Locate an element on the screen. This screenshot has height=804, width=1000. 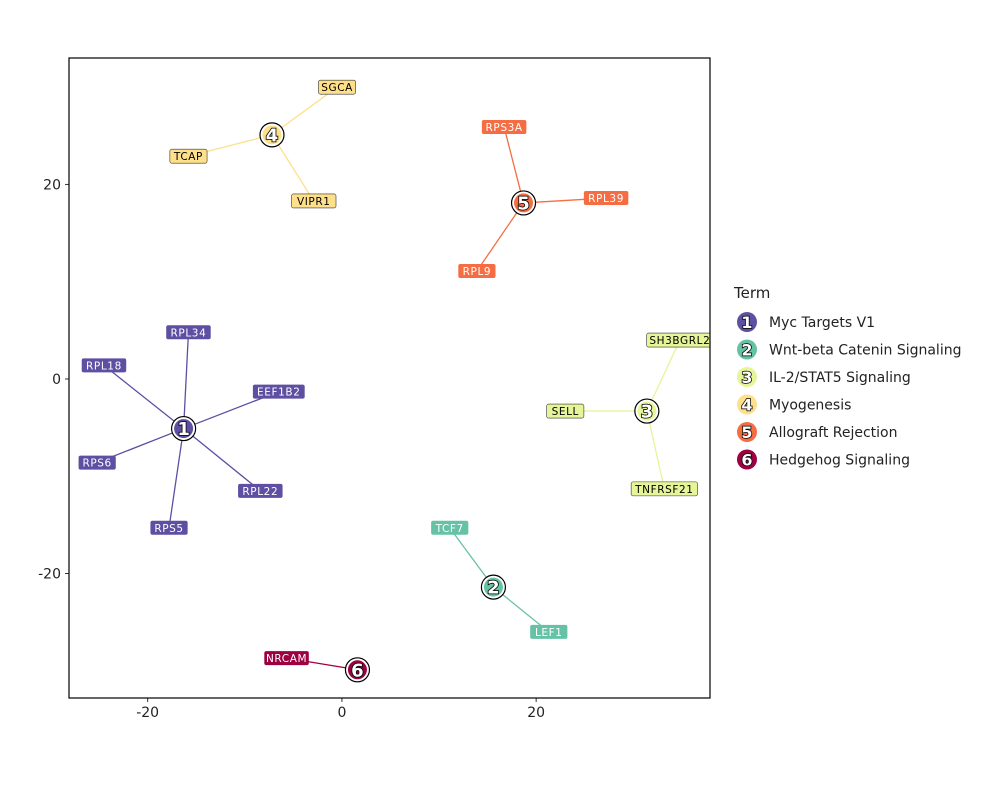
legend-label: Myc Targets V1 is located at coordinates (822, 323).